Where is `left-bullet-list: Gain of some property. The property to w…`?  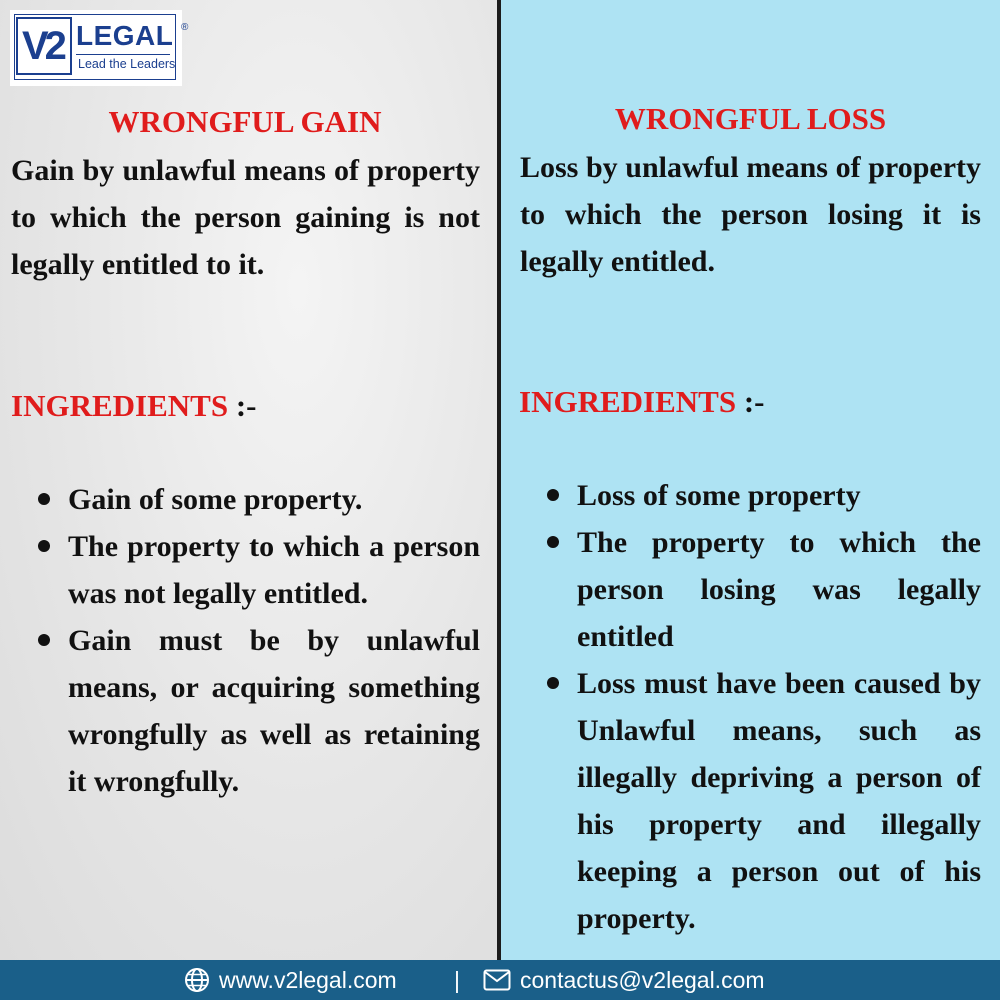 left-bullet-list: Gain of some property. The property to w… is located at coordinates (257, 640).